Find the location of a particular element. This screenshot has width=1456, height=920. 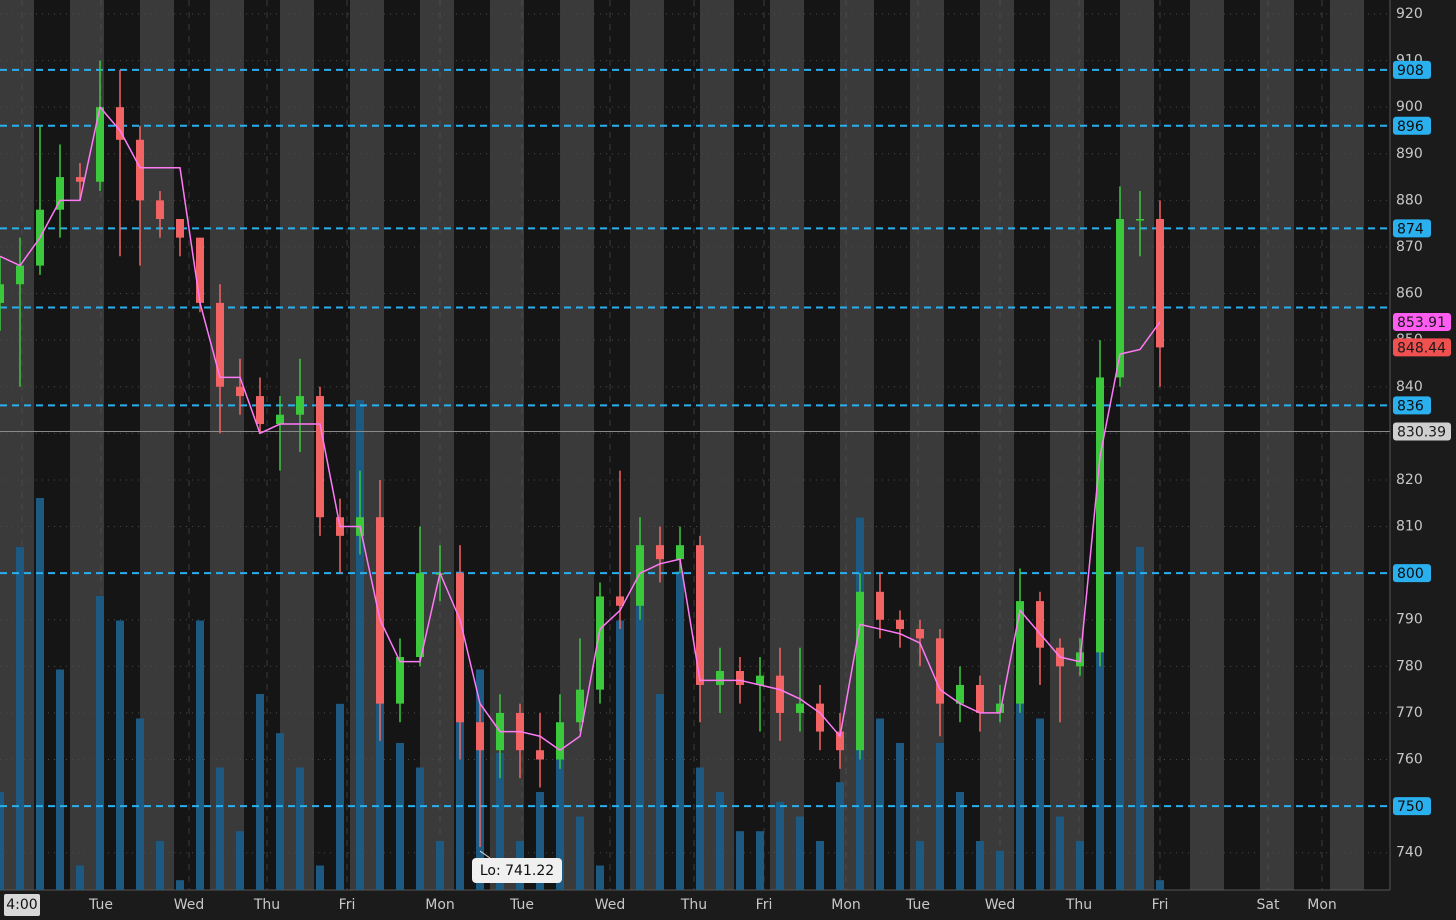

y-tick-label: 790 is located at coordinates (1409, 620).